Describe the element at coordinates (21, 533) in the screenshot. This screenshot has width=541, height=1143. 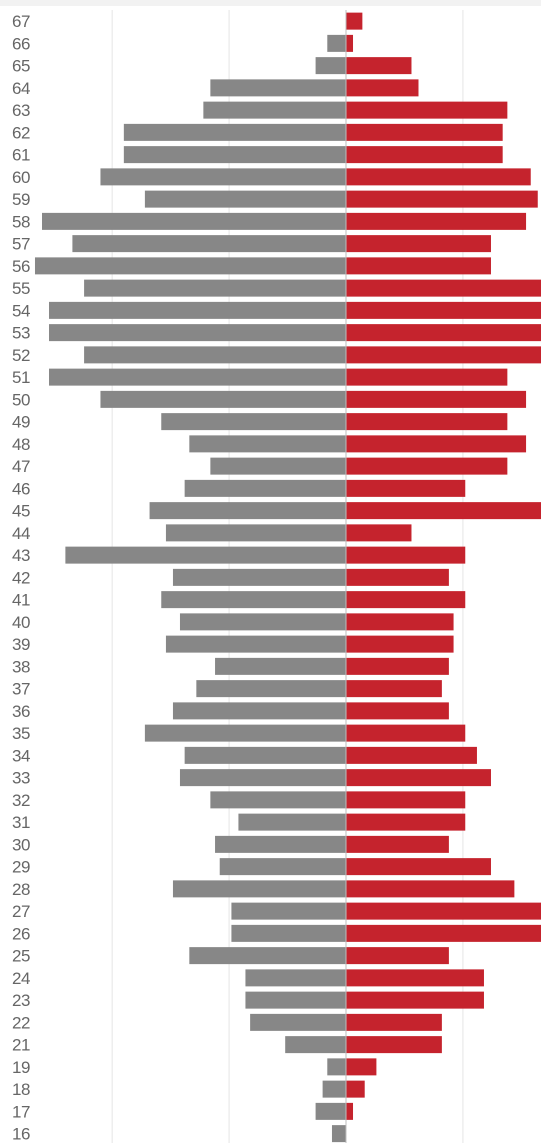
I see `y-tick-label: 44` at that location.